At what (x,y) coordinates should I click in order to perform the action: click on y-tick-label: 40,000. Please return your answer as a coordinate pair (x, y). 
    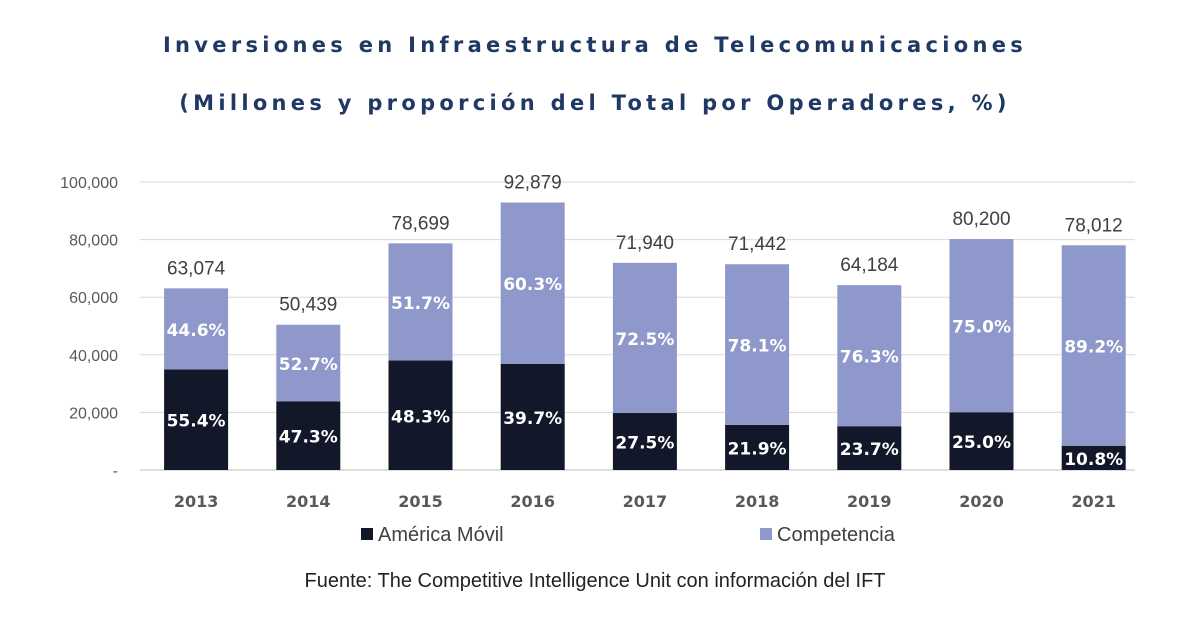
    Looking at the image, I should click on (93, 356).